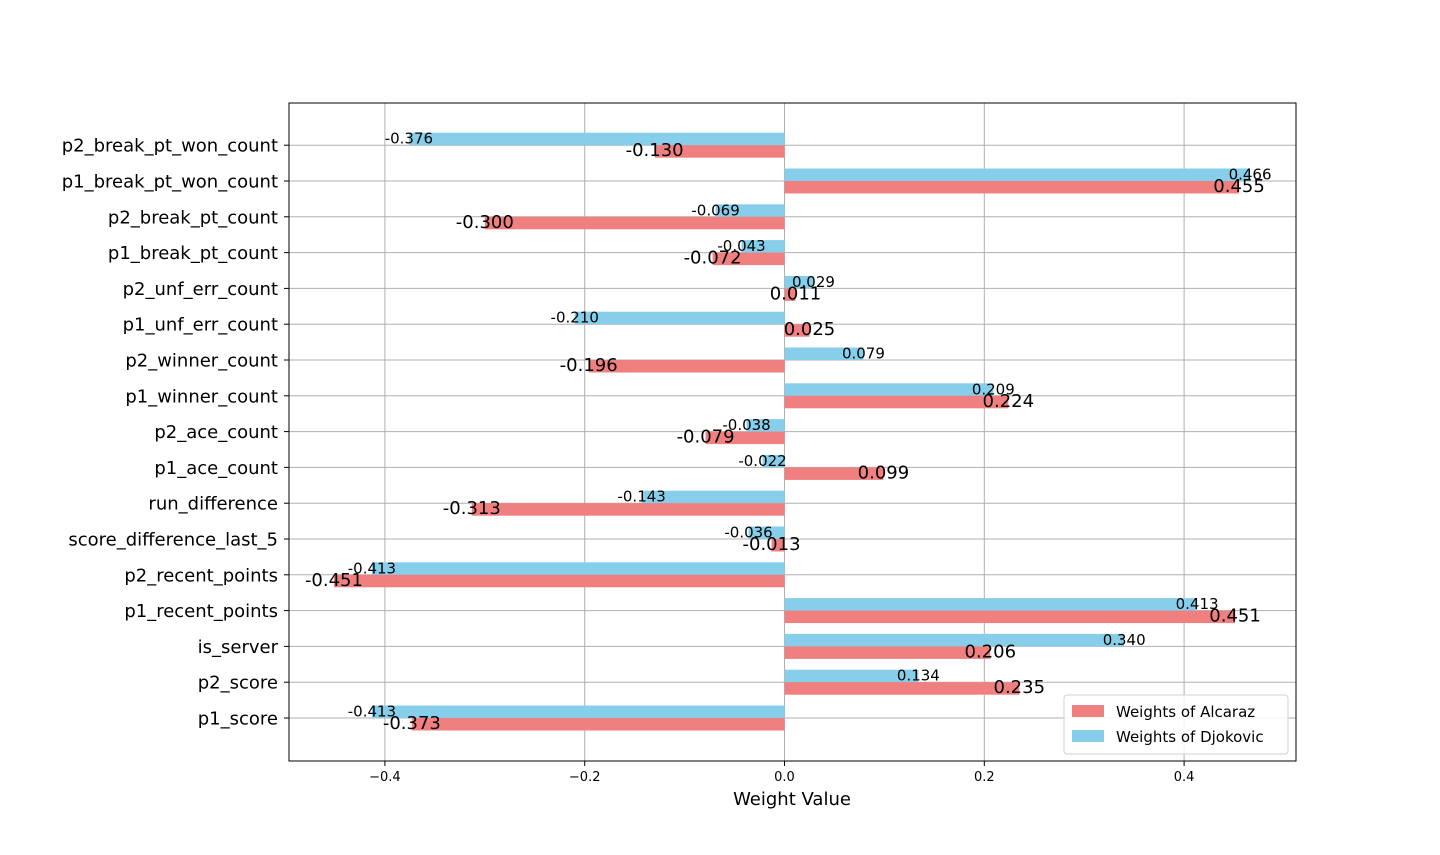 This screenshot has width=1440, height=855. Describe the element at coordinates (201, 611) in the screenshot. I see `category-label: p1_recent_points` at that location.